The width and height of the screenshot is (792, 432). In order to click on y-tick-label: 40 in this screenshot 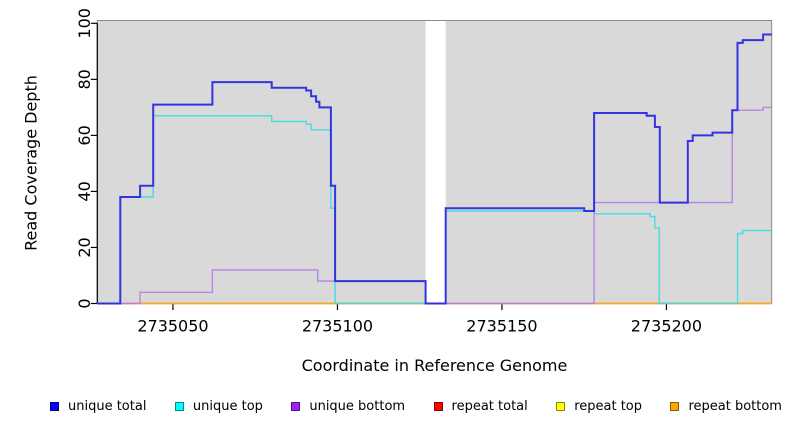, I will do `click(84, 191)`.